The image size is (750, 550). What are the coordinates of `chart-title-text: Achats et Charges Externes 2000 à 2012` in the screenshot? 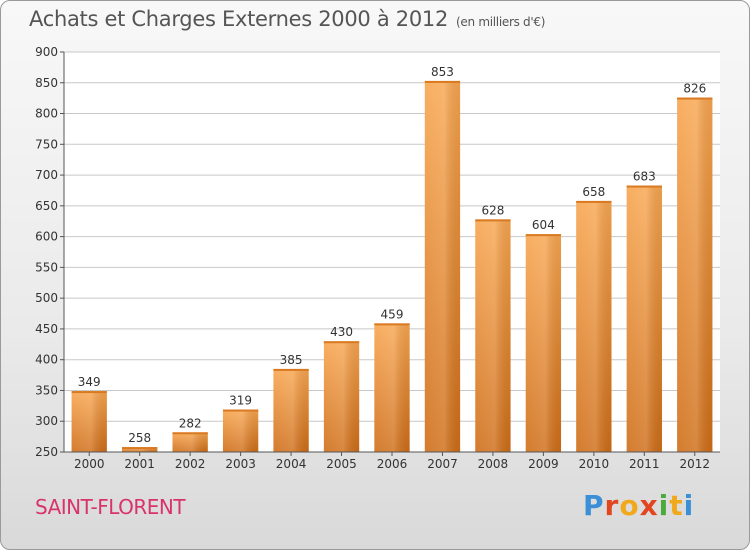 It's located at (239, 19).